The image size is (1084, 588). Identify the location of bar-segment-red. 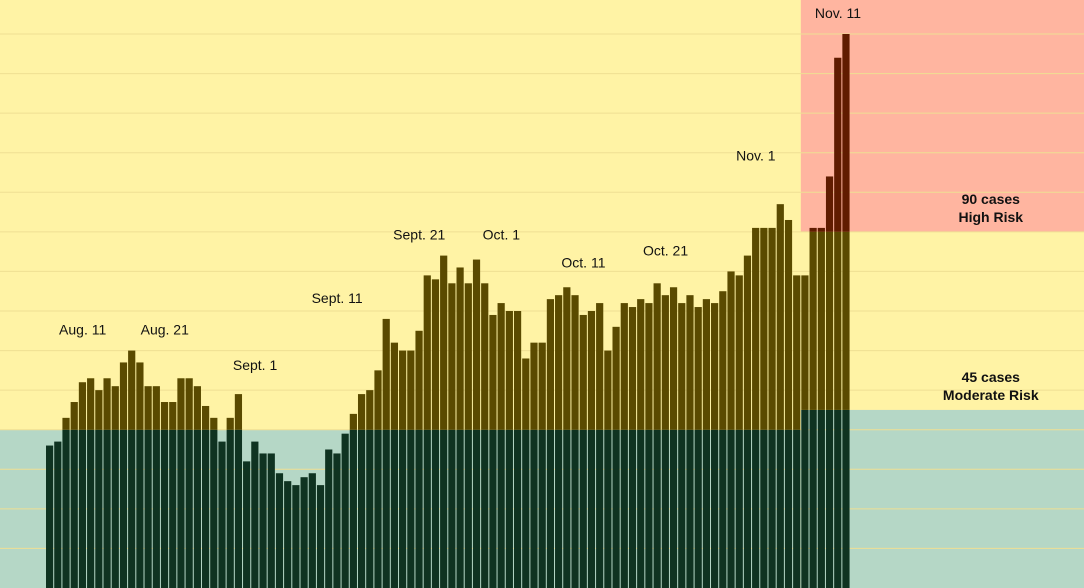
(829, 204).